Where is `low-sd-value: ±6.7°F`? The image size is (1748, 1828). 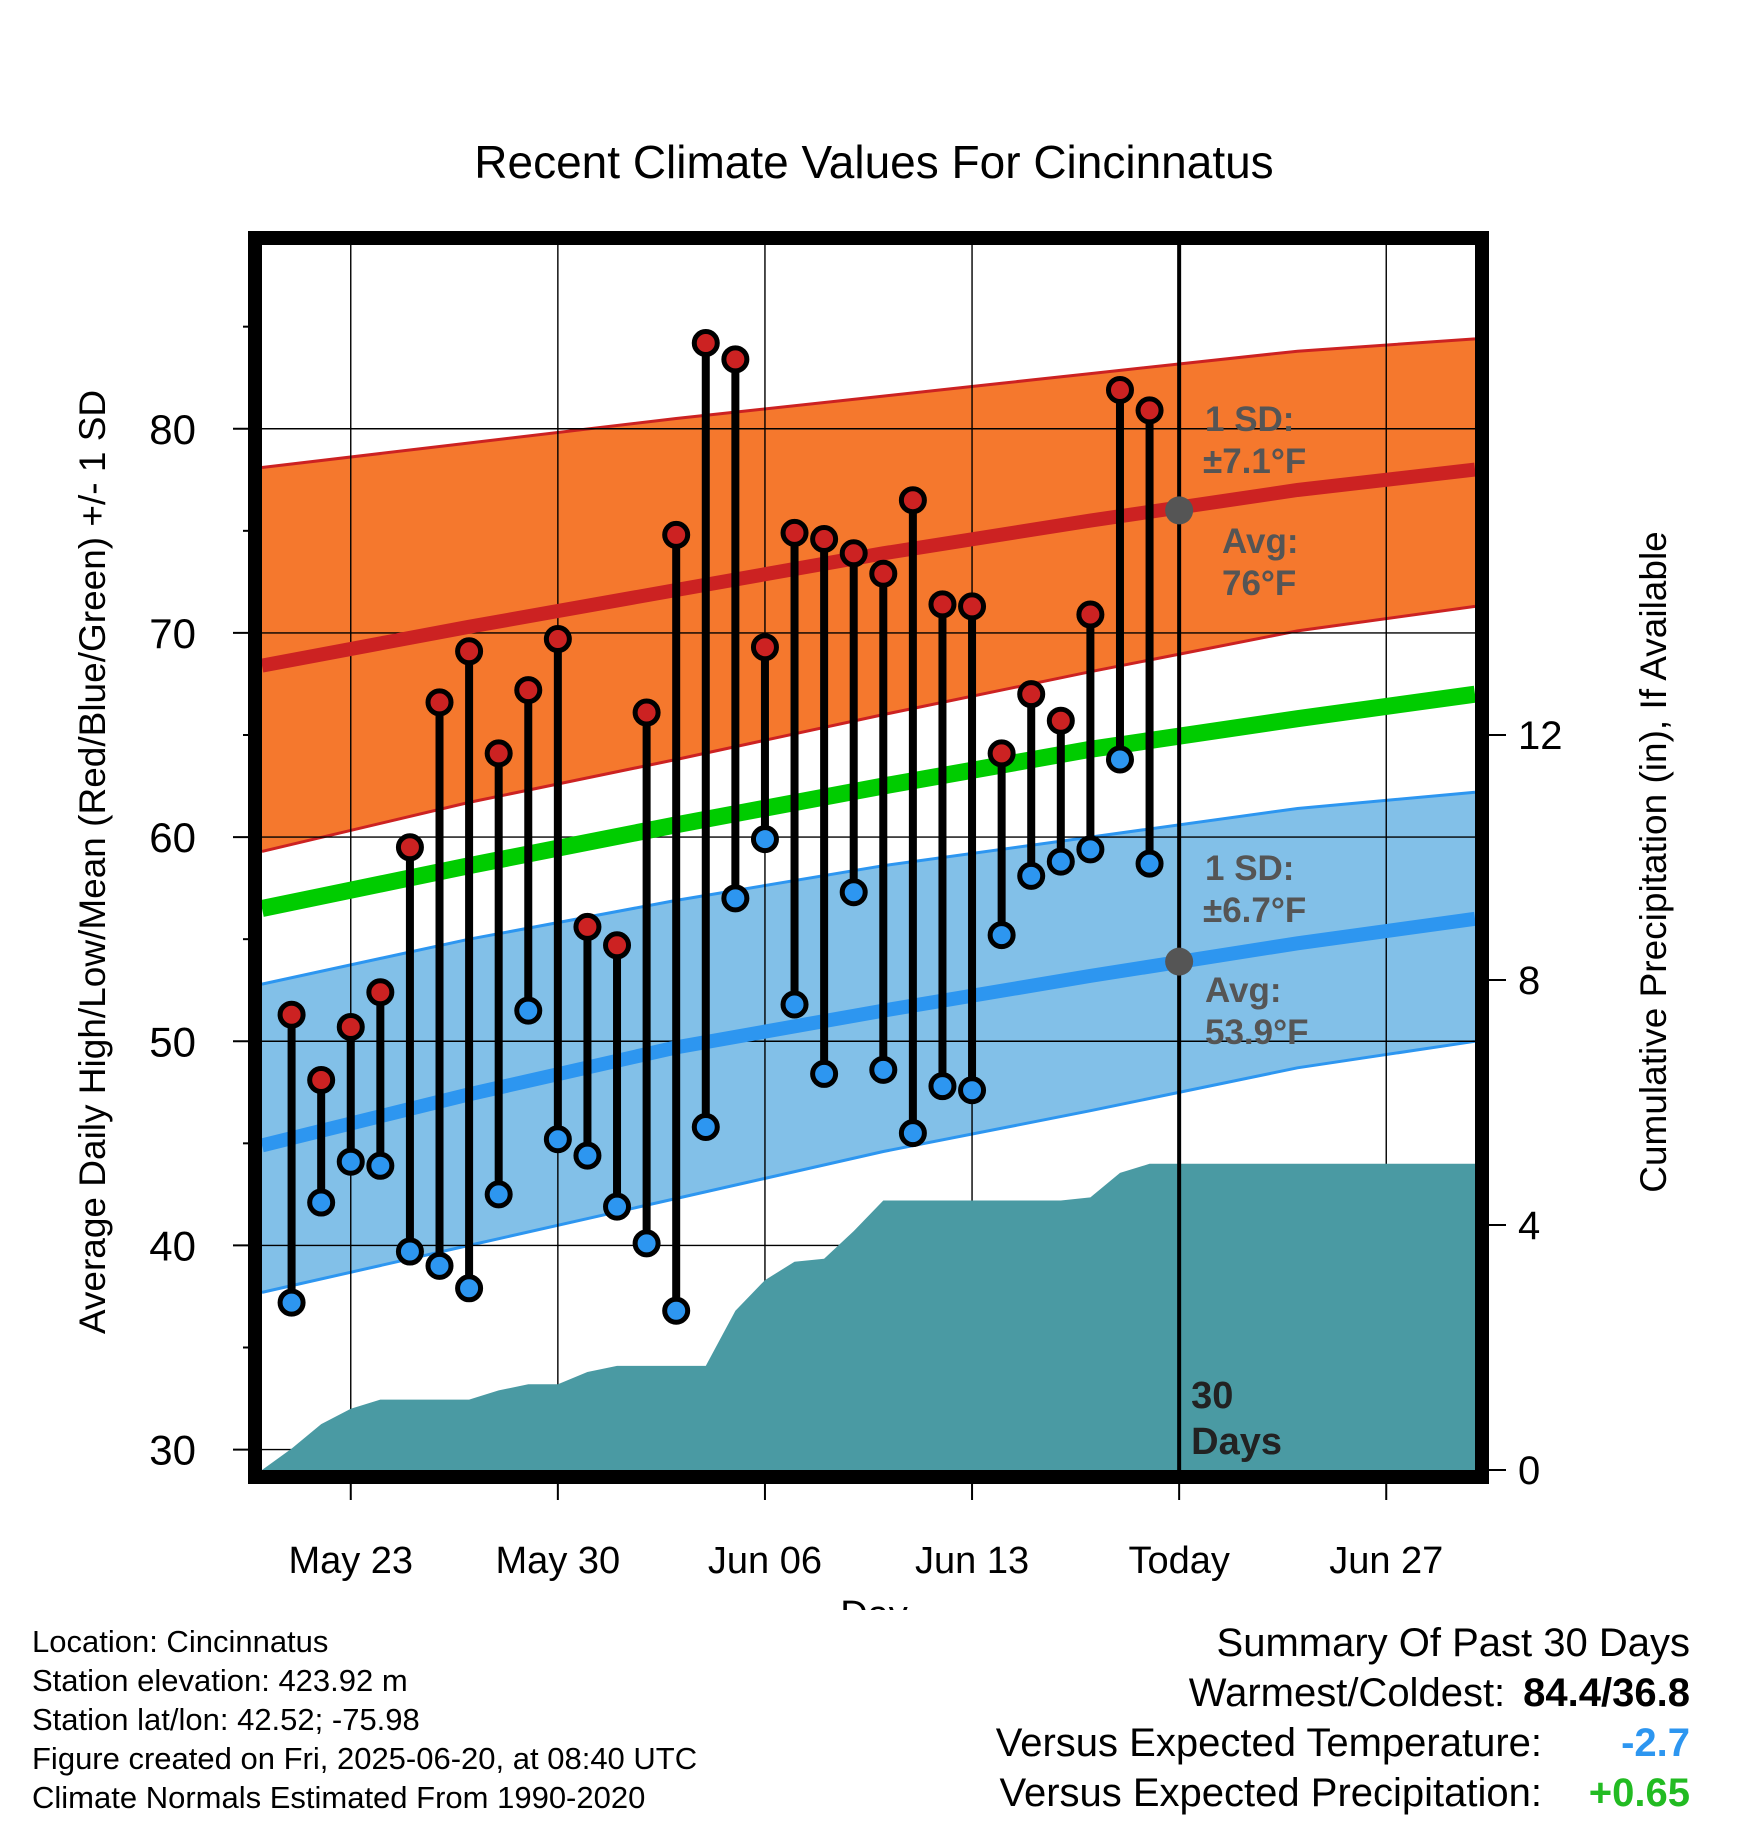 low-sd-value: ±6.7°F is located at coordinates (1254, 910).